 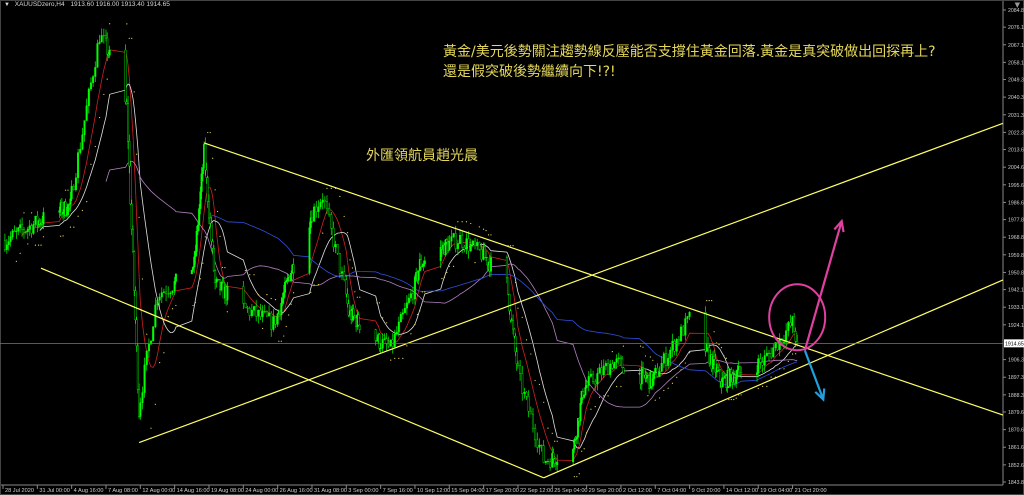 What do you see at coordinates (1016, 273) in the screenshot?
I see `price-tick-label: 1950.85` at bounding box center [1016, 273].